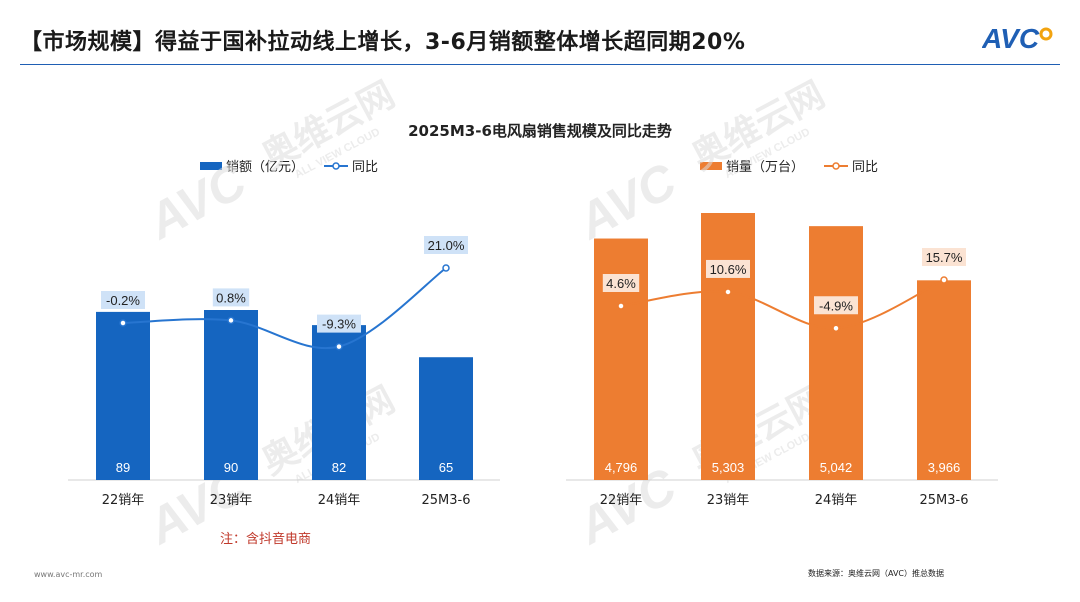 The height and width of the screenshot is (602, 1080). I want to click on tick-label-0-1: 23销年, so click(231, 500).